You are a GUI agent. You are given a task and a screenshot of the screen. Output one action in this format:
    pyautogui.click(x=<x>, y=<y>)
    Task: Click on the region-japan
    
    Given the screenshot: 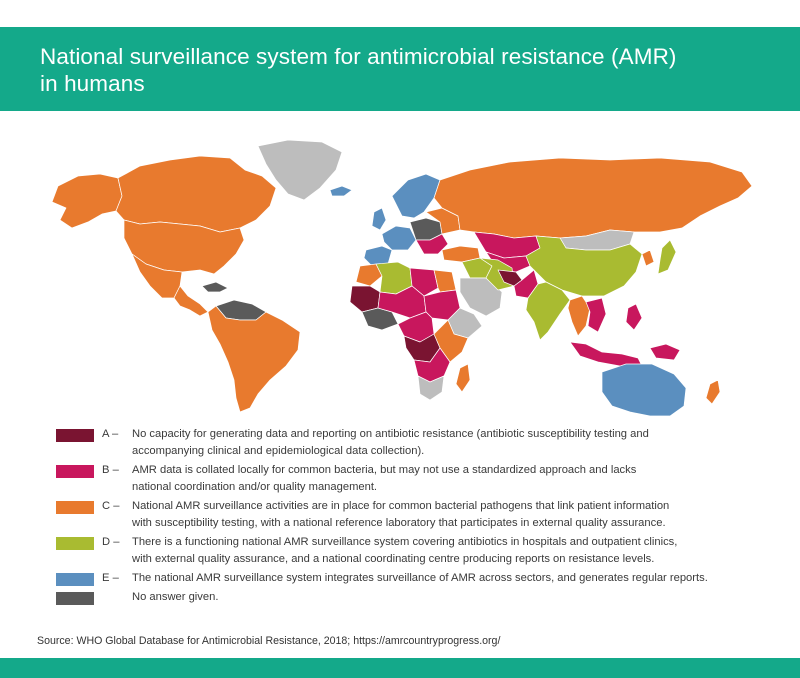 What is the action you would take?
    pyautogui.click(x=667, y=257)
    